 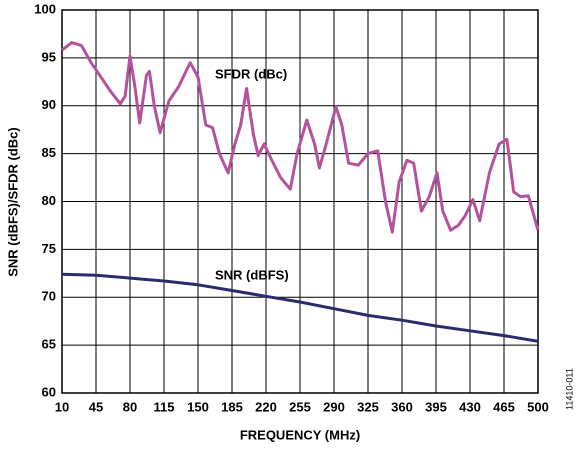 What do you see at coordinates (164, 406) in the screenshot?
I see `x-tick-label: 115` at bounding box center [164, 406].